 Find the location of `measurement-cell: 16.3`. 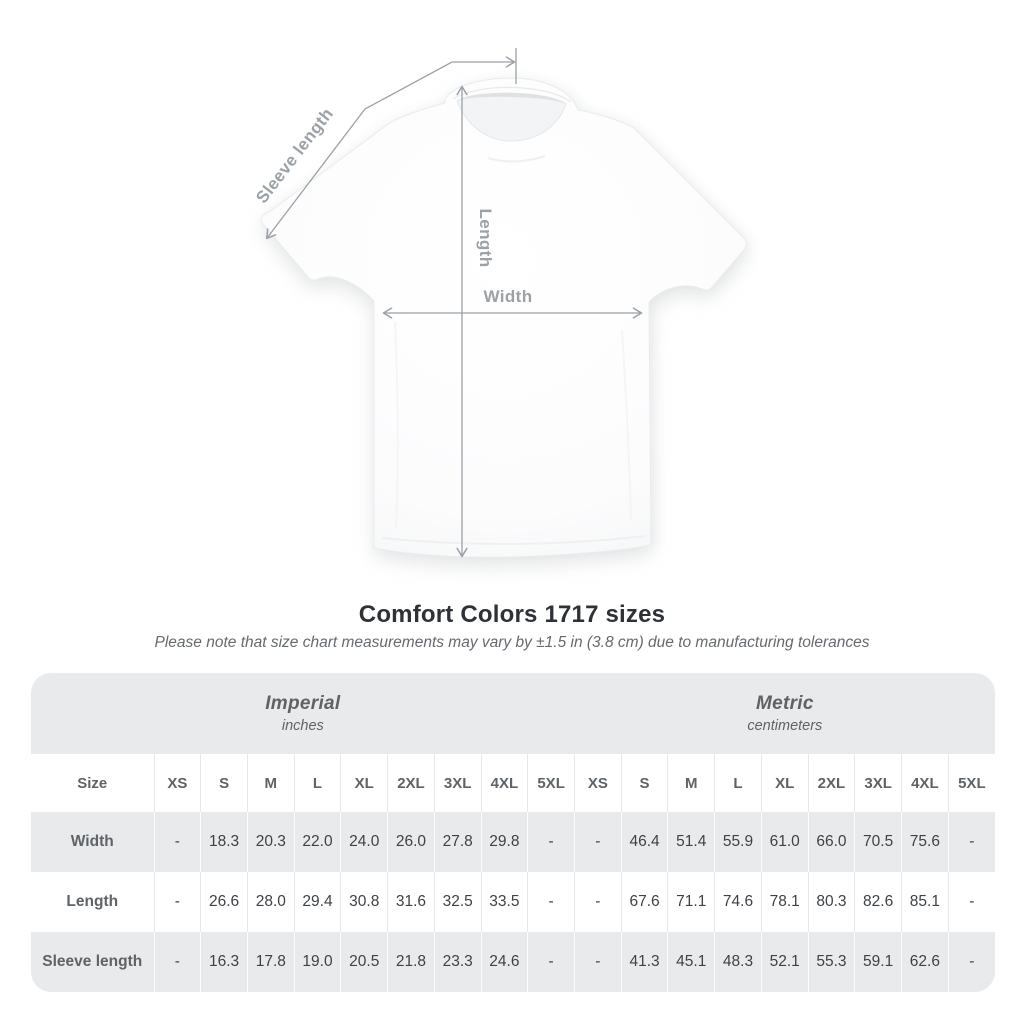

measurement-cell: 16.3 is located at coordinates (224, 962).